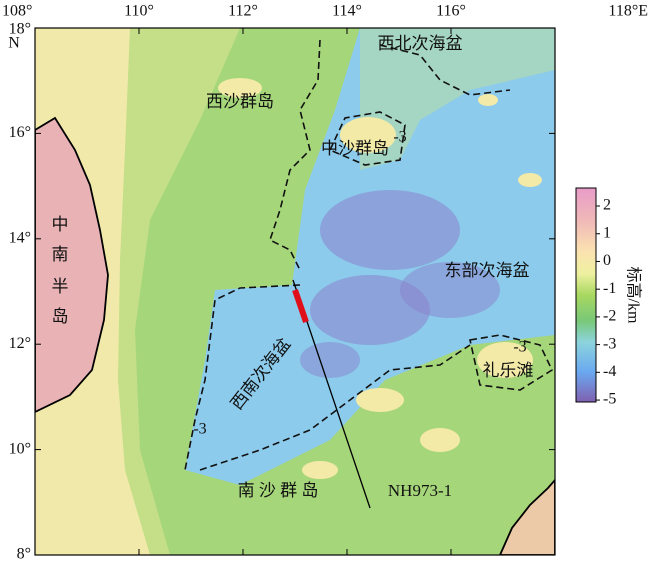 The image size is (650, 568). Describe the element at coordinates (347, 11) in the screenshot. I see `lon-tick-label: 114°` at that location.